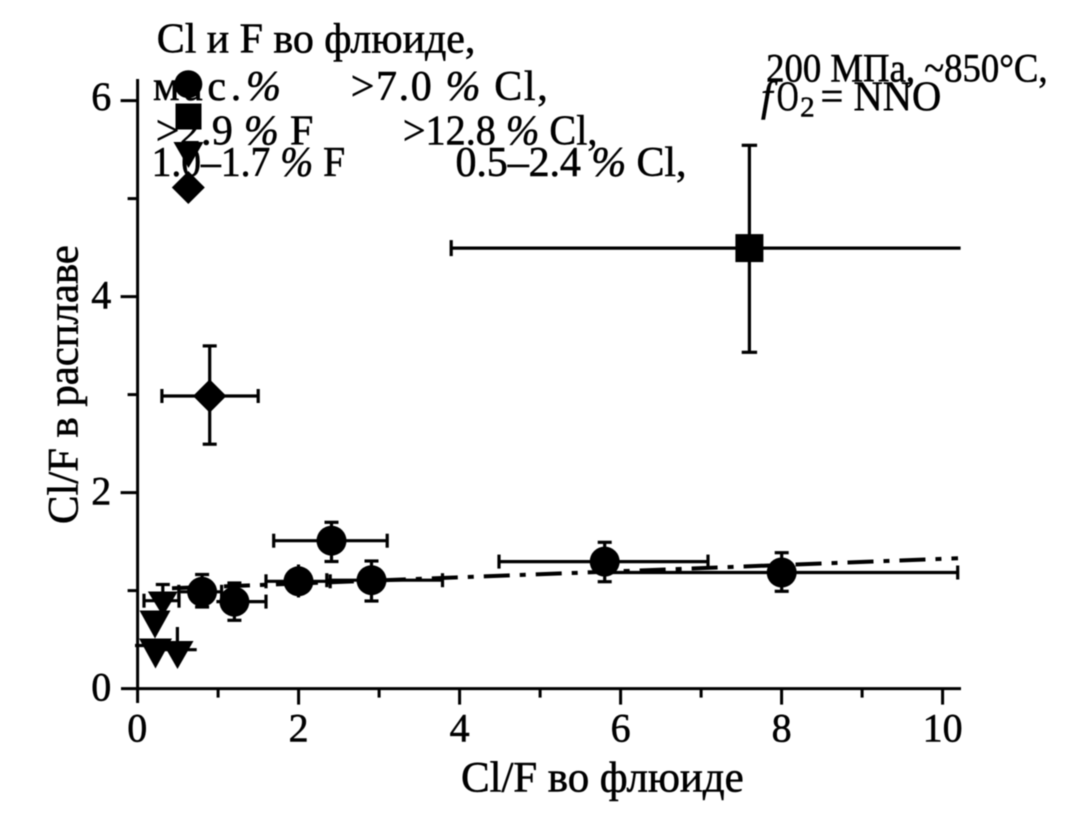  What do you see at coordinates (788, 98) in the screenshot?
I see `svg-text: O` at bounding box center [788, 98].